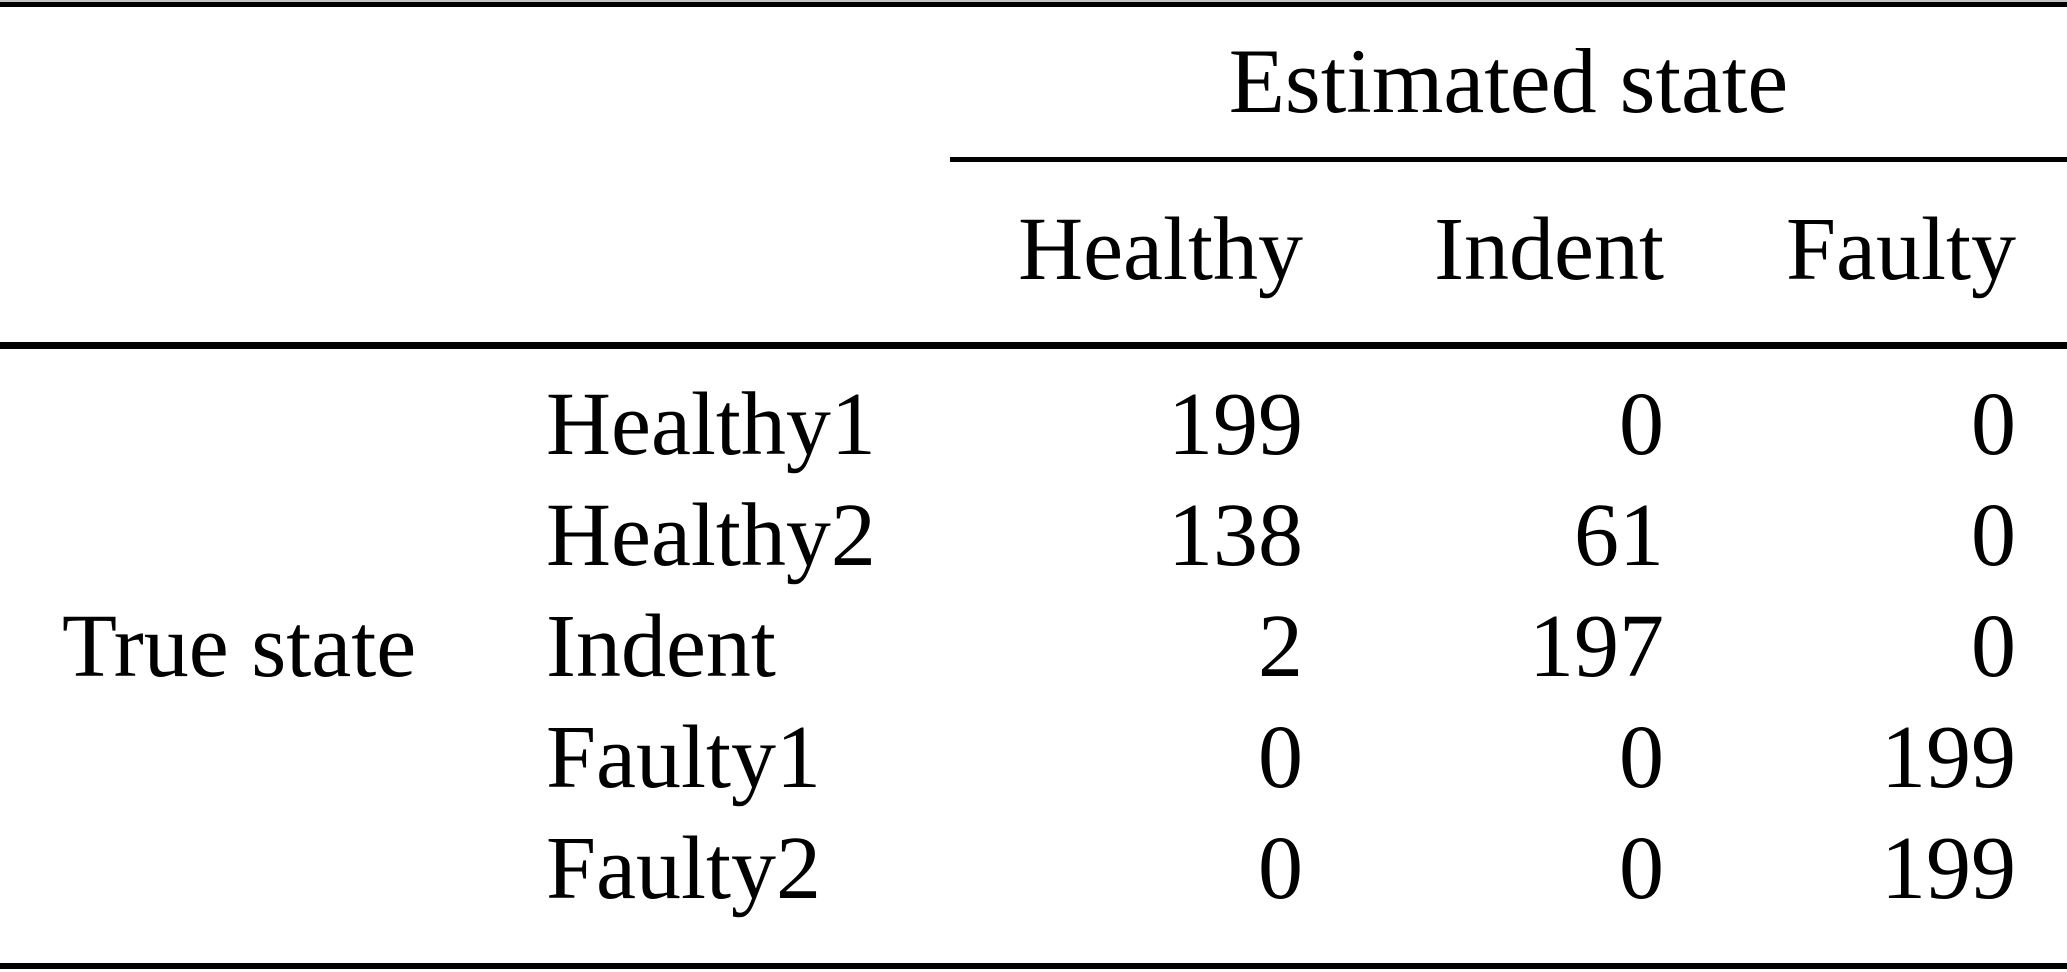  I want to click on header-body-rule, so click(1033, 345).